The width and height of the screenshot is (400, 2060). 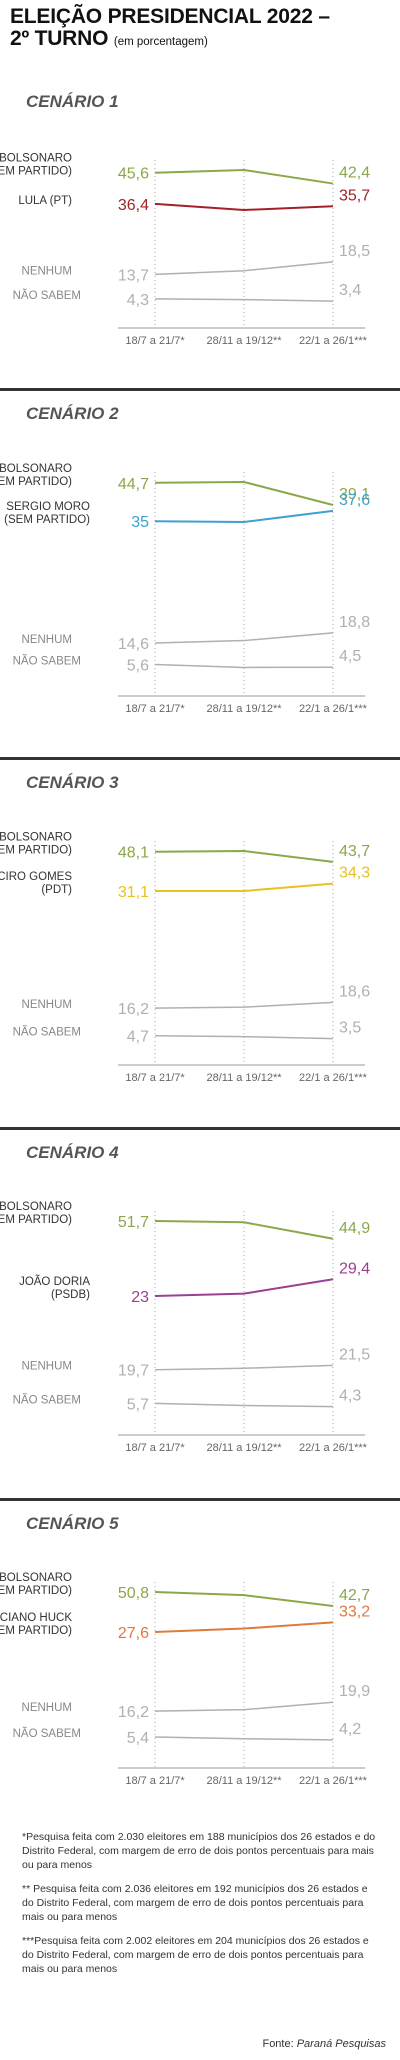 I want to click on series-name: LUCIANO HUCK, so click(x=36, y=1618).